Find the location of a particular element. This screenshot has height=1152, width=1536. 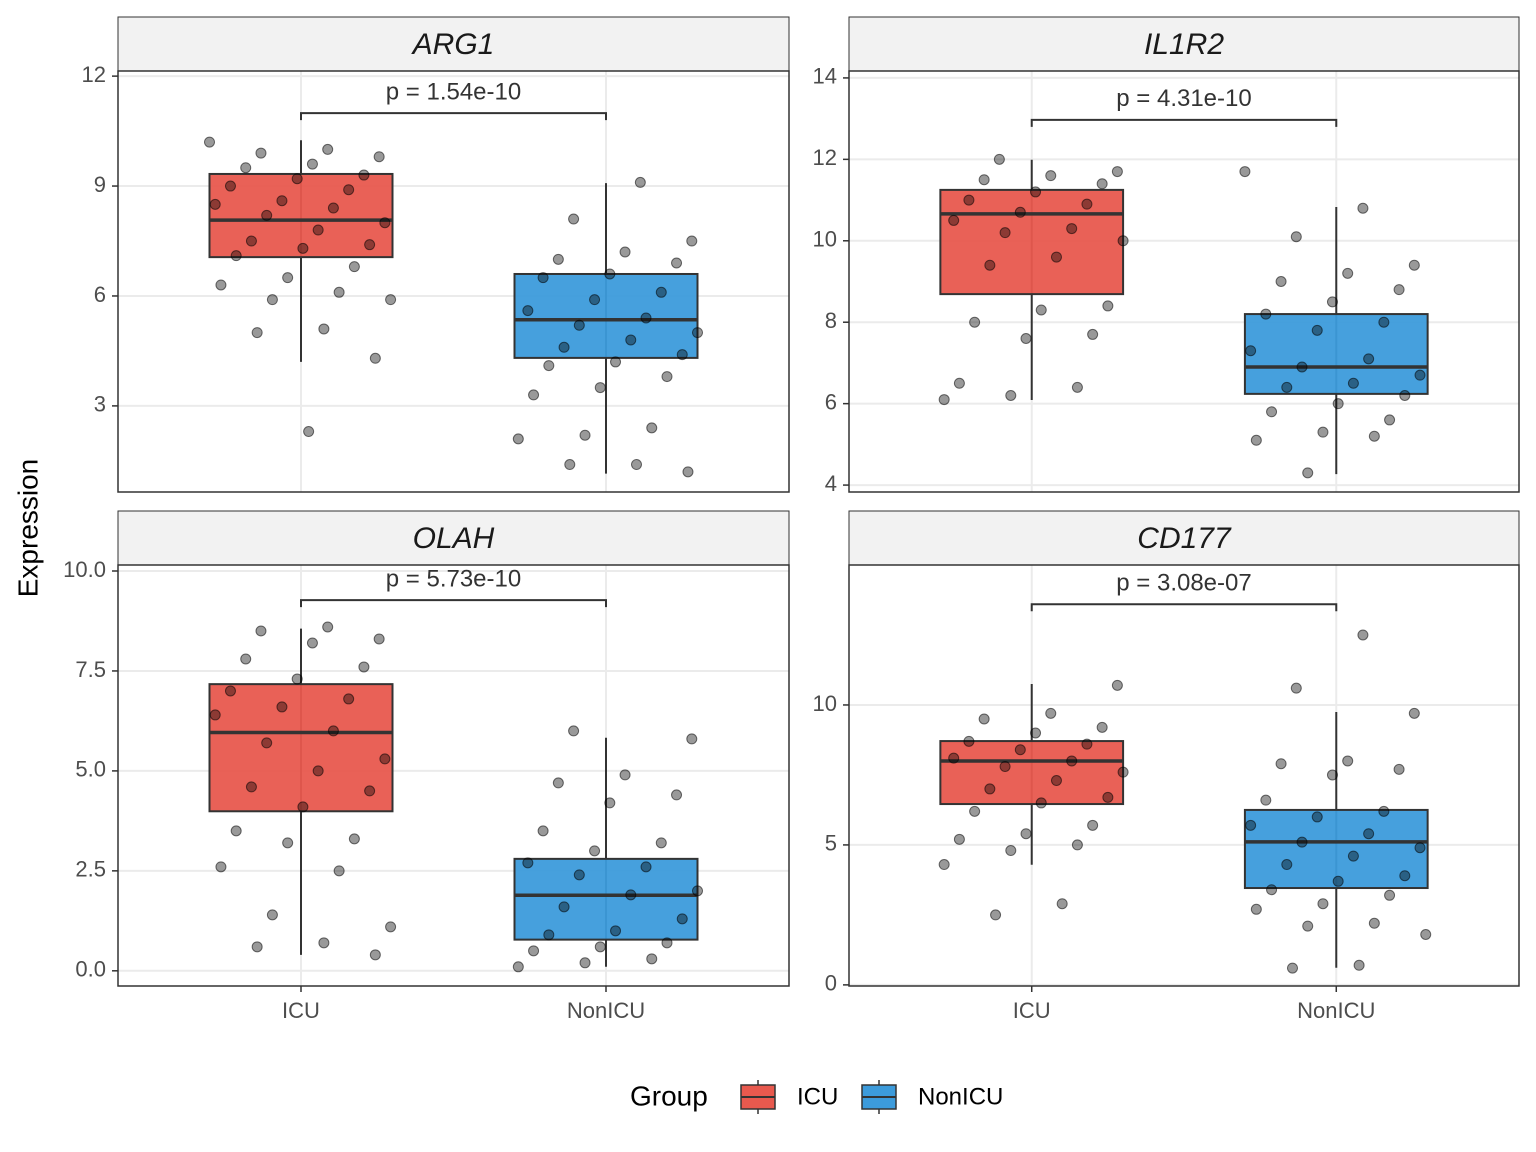

y-tick-label: 0.0 is located at coordinates (90, 969).